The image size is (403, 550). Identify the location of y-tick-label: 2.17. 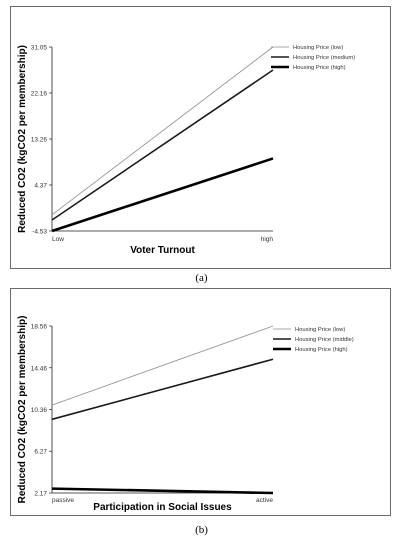
(40, 494).